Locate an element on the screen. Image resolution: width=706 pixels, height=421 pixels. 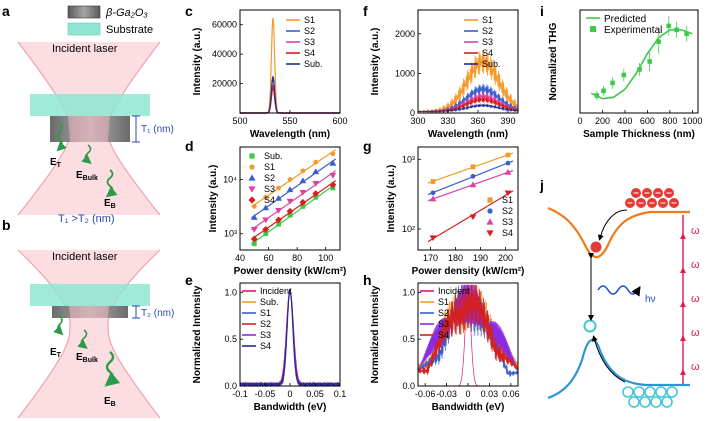
x-tick-label: 360 is located at coordinates (477, 121).